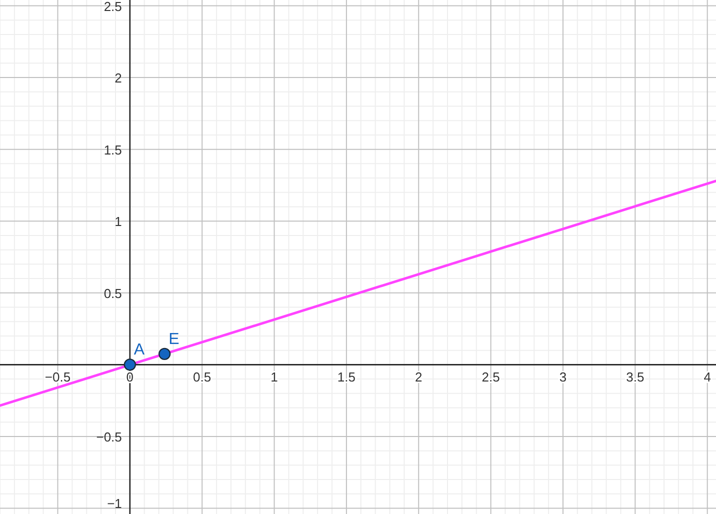 The height and width of the screenshot is (514, 716). Describe the element at coordinates (346, 377) in the screenshot. I see `x-tick-label: 1.5` at that location.